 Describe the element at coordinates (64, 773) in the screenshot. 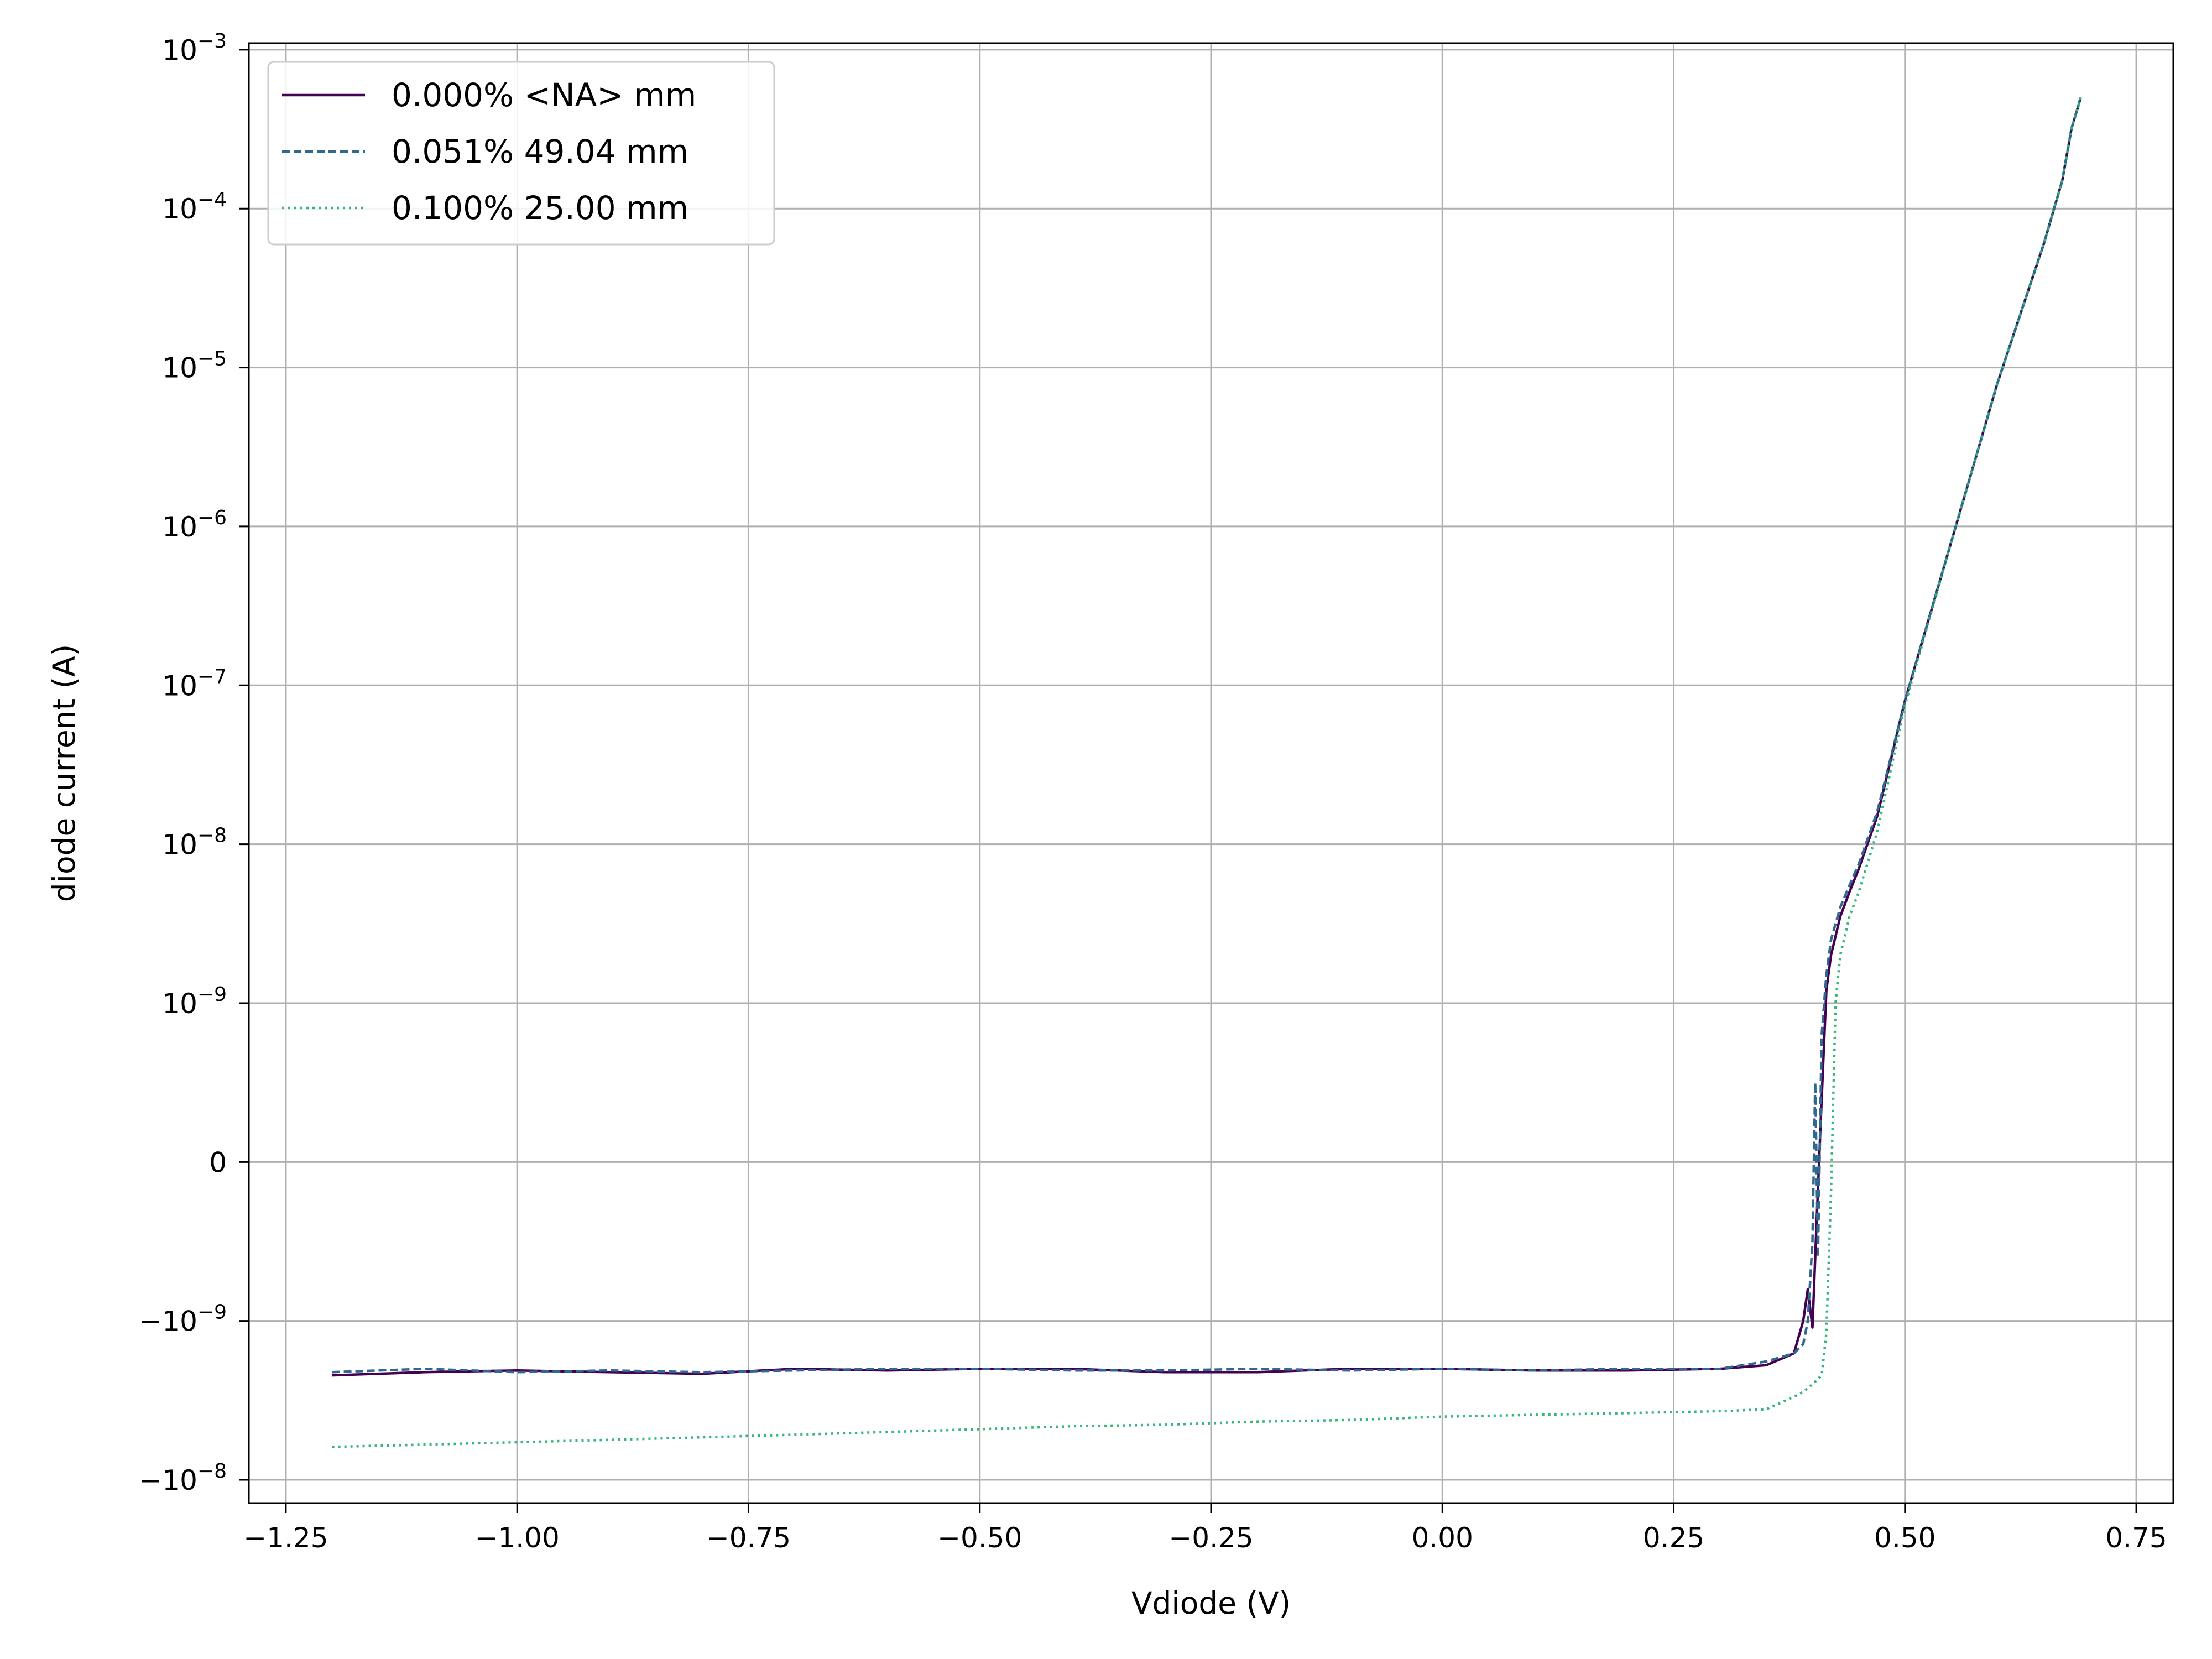

I see `y-axis-label: diode current (A)` at that location.